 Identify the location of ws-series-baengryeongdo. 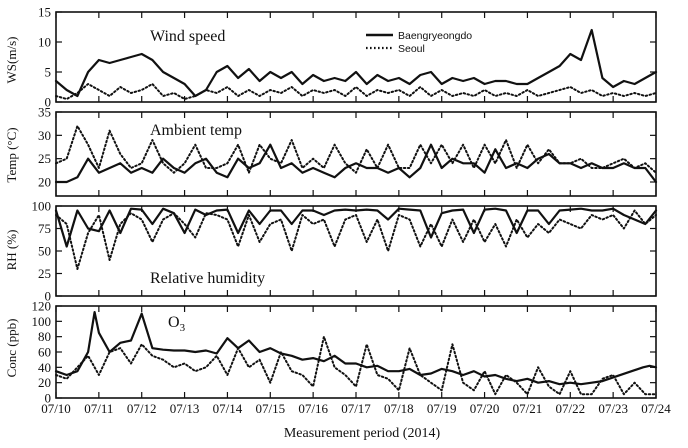
(356, 63).